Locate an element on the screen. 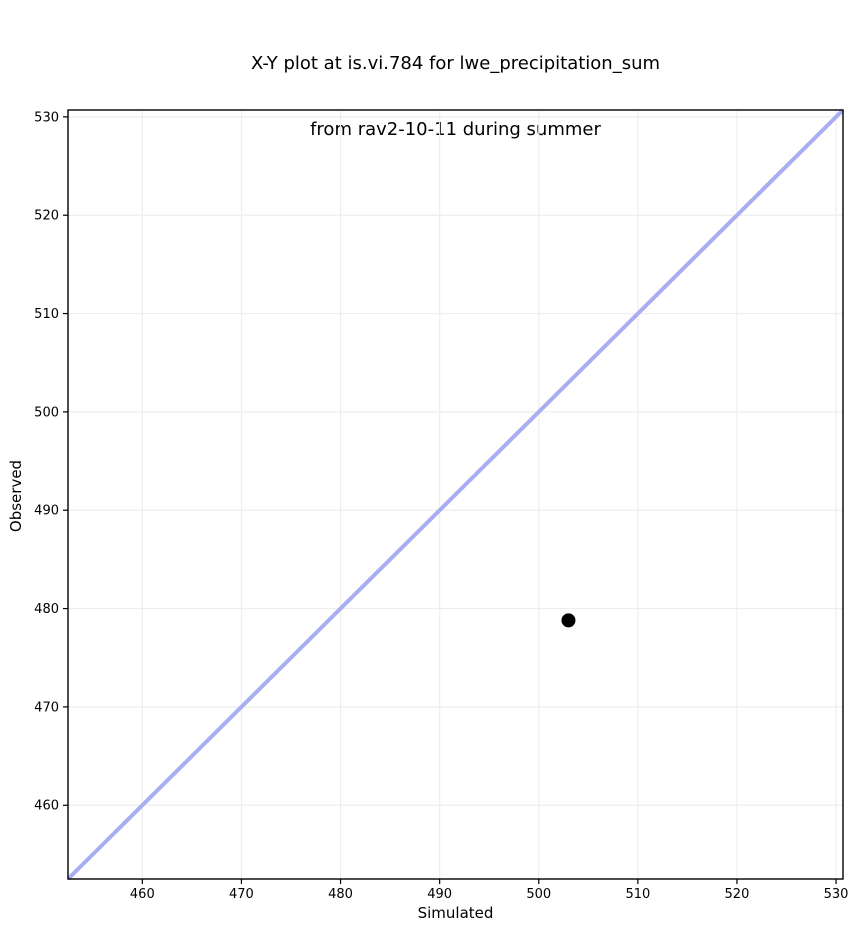  y-tick-label: 520 is located at coordinates (46, 216).